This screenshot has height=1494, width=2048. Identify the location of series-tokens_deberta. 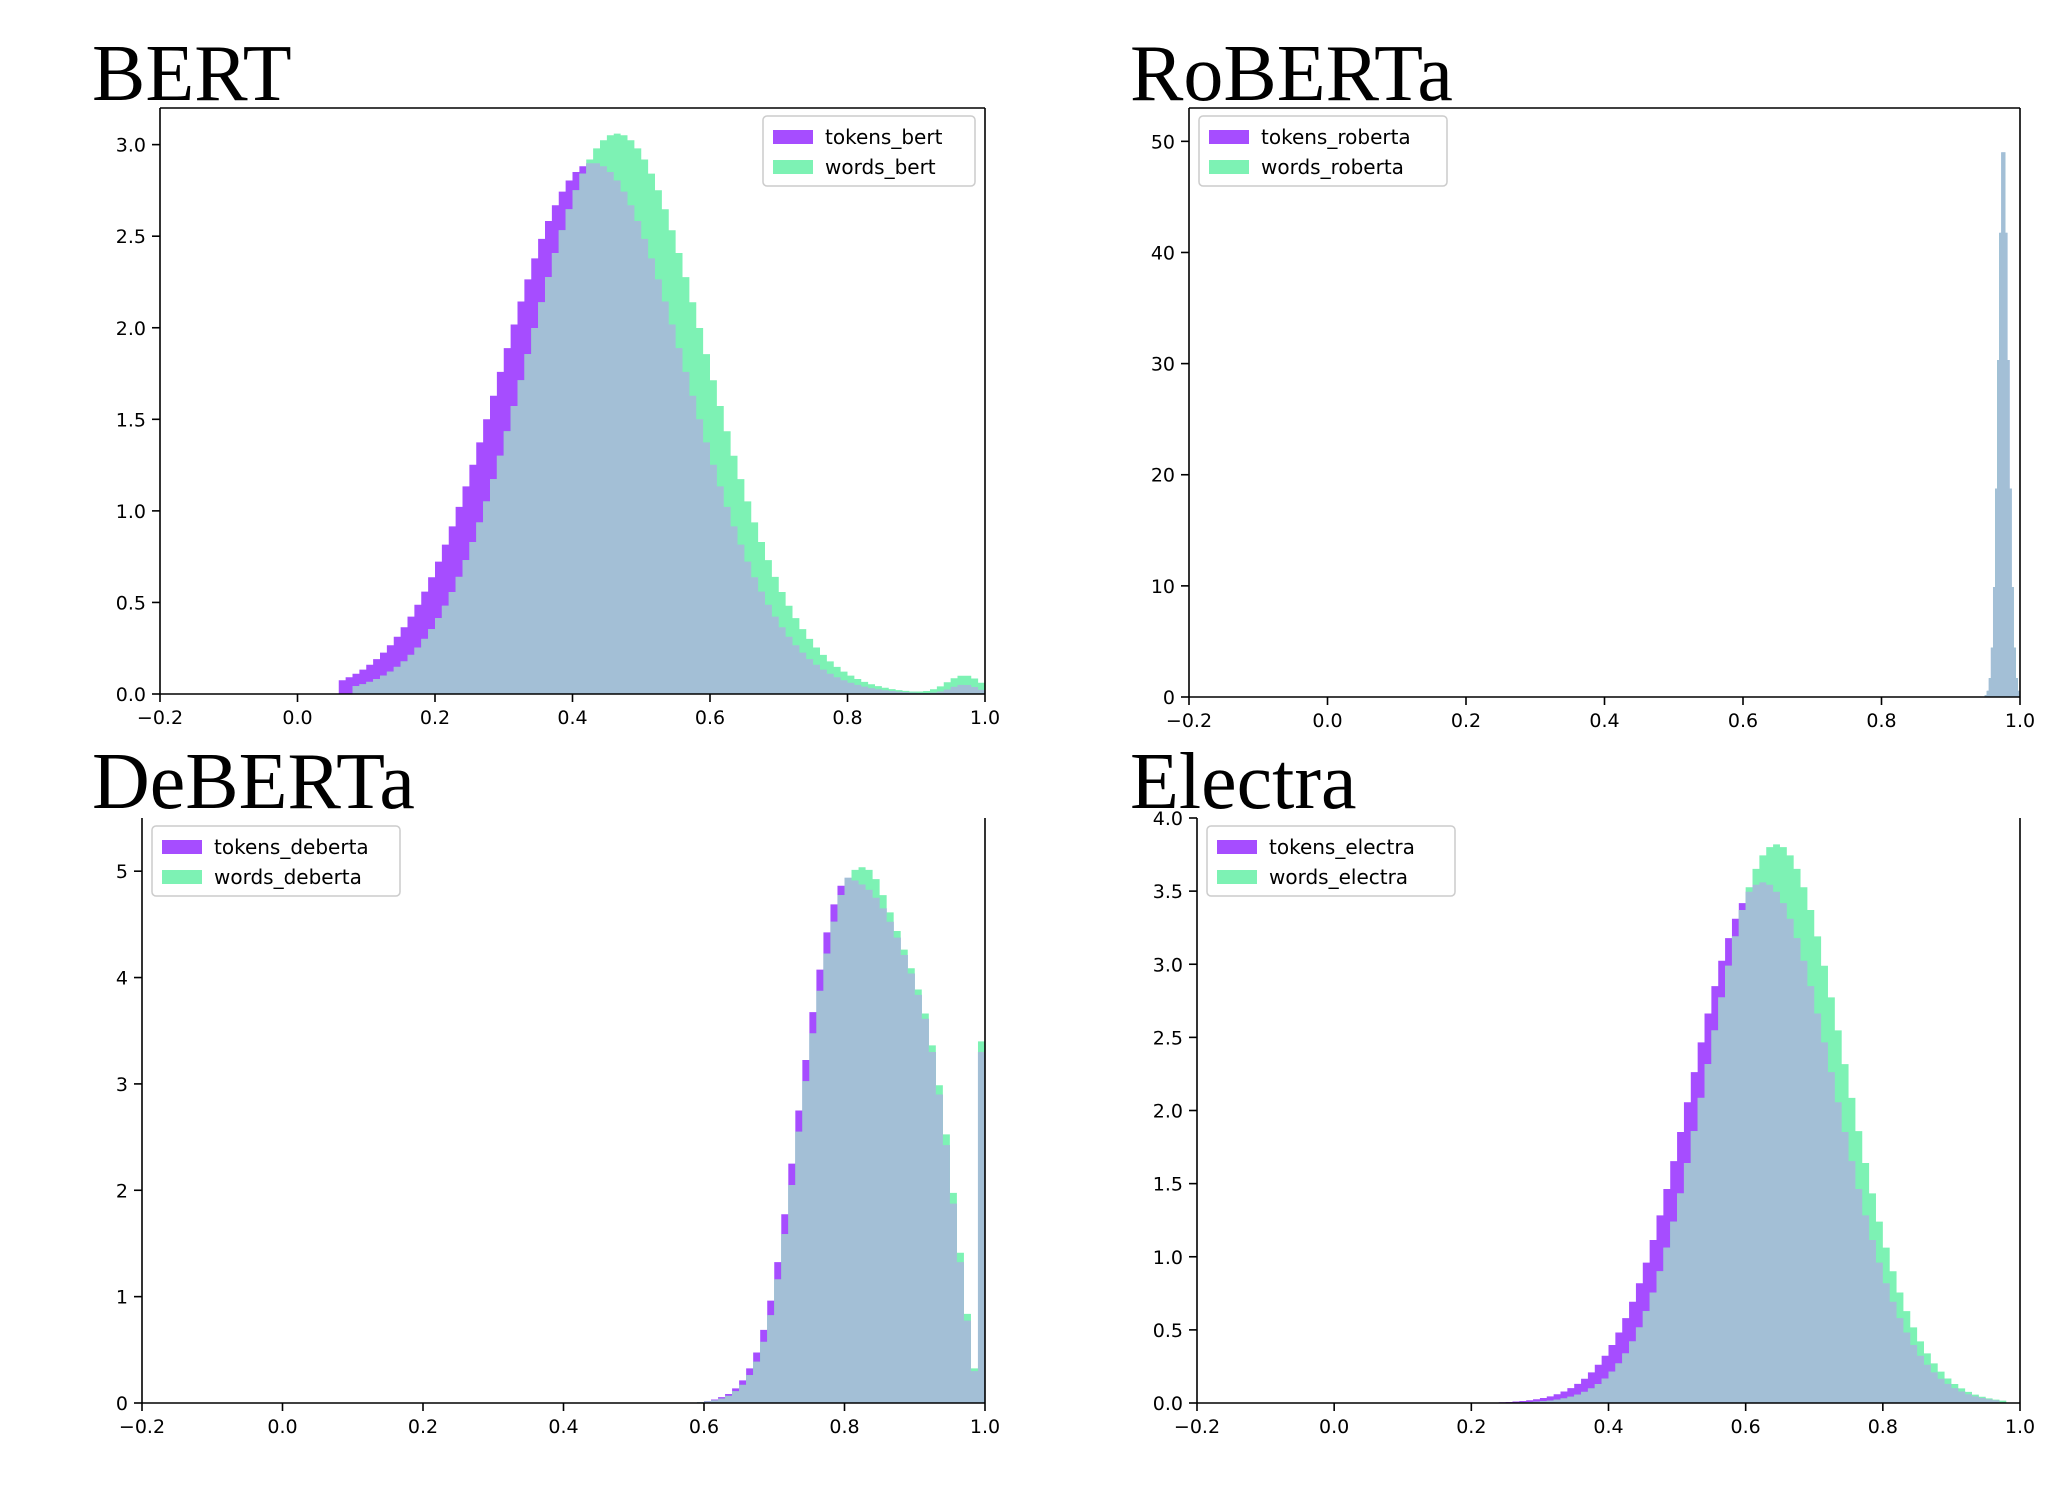
(563, 1140).